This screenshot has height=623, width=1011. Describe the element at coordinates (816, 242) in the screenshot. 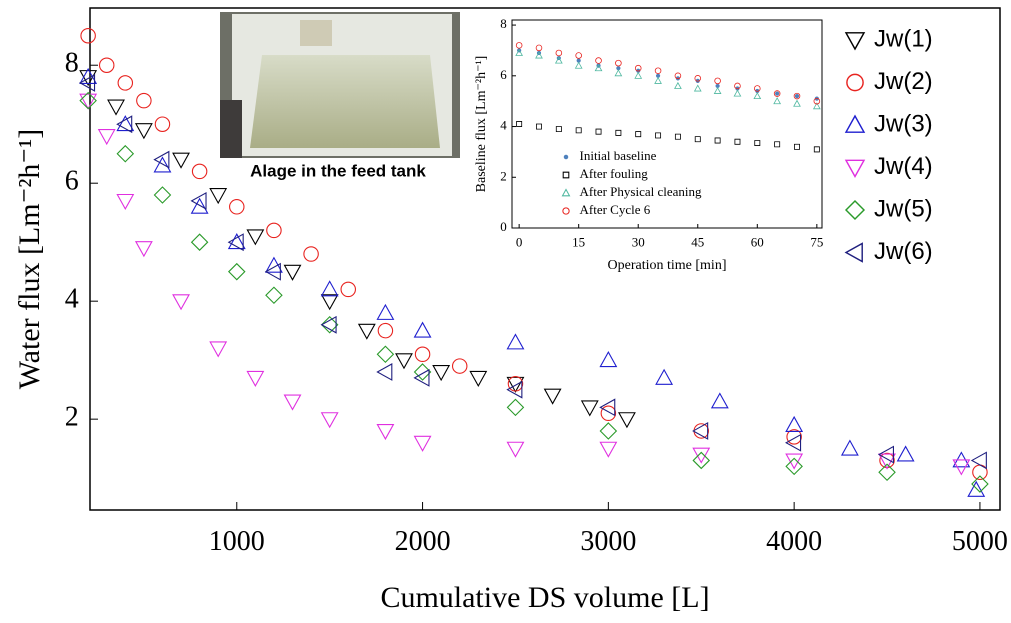

I see `x-tick-label: 75` at that location.